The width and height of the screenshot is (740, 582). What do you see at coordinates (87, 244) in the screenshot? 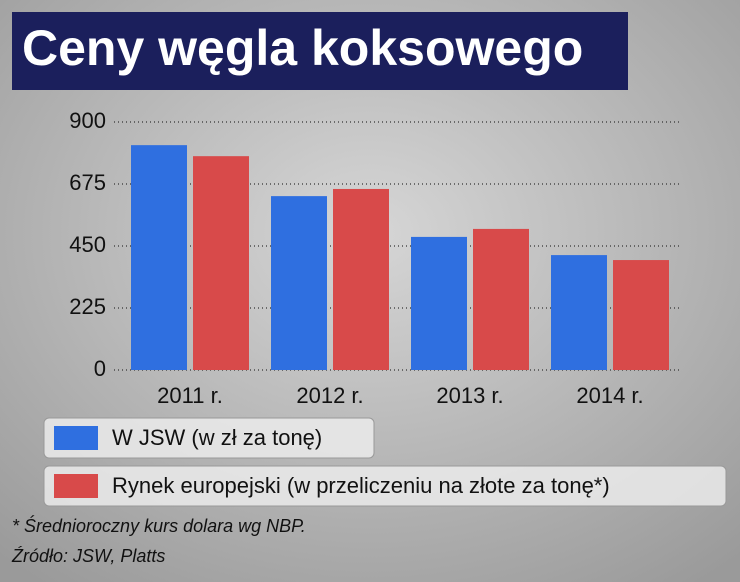
I see `y-tick-label: 450` at bounding box center [87, 244].